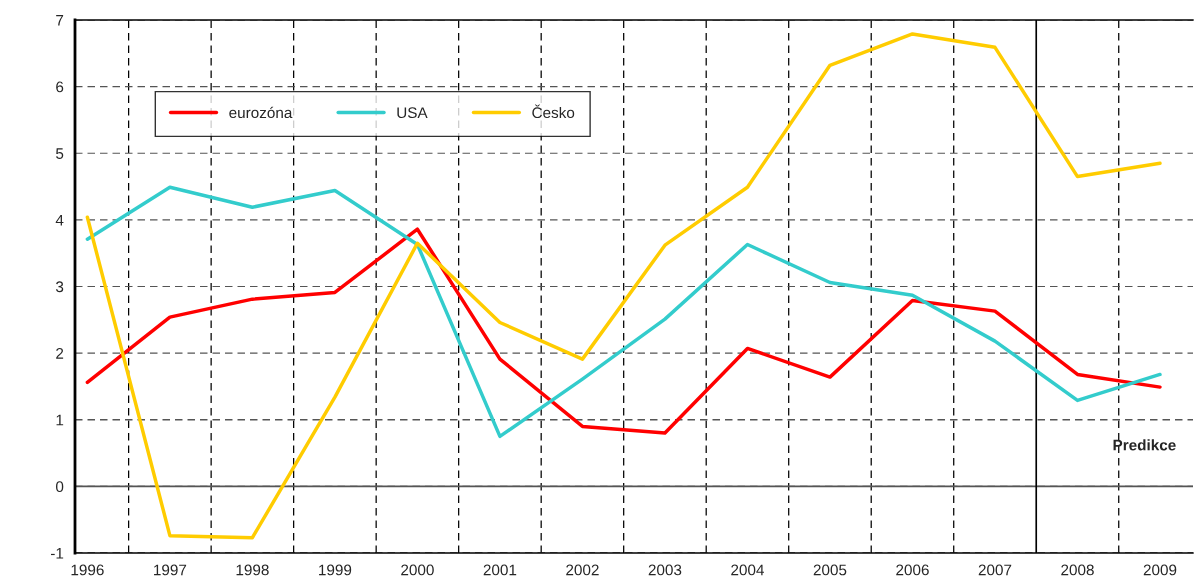  What do you see at coordinates (60, 420) in the screenshot?
I see `y-tick-label: 1` at bounding box center [60, 420].